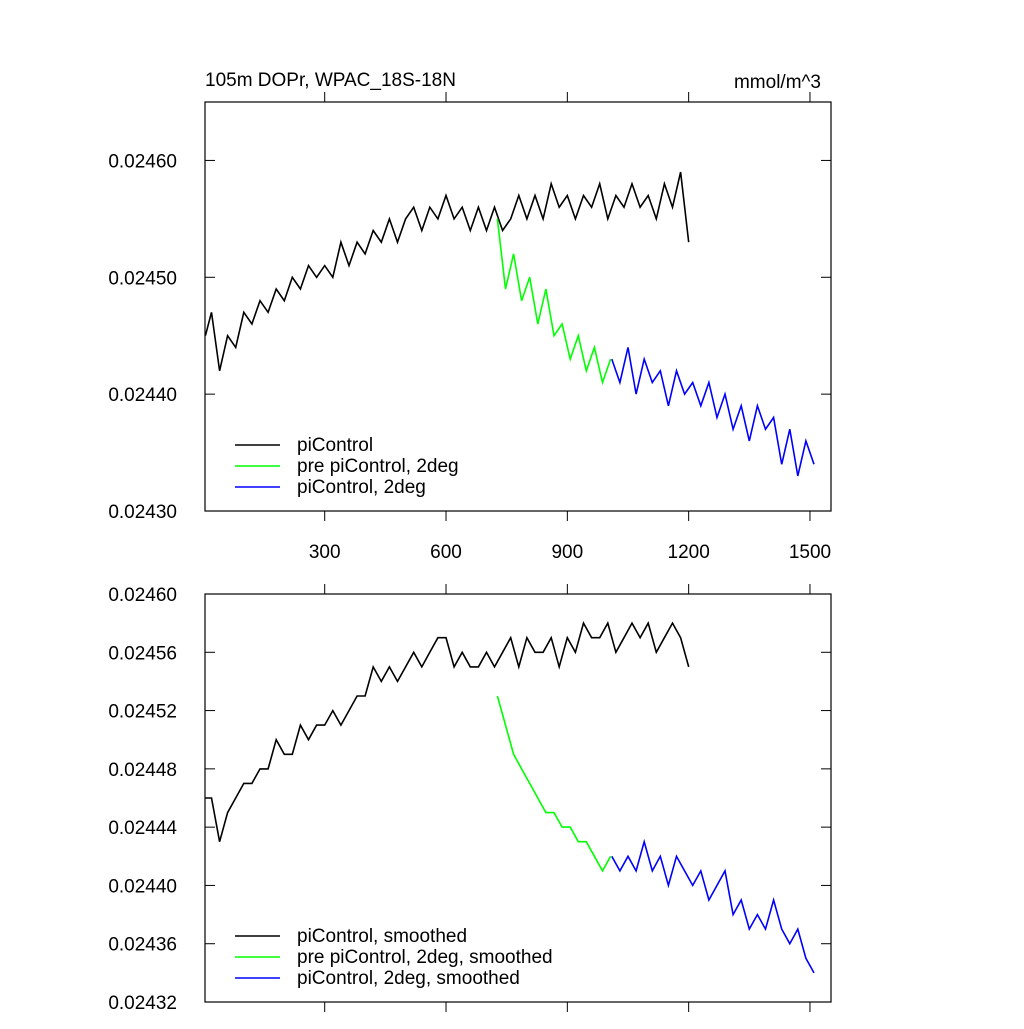 Image resolution: width=1024 pixels, height=1029 pixels. Describe the element at coordinates (142, 278) in the screenshot. I see `y-tick-label: 0.02450` at that location.